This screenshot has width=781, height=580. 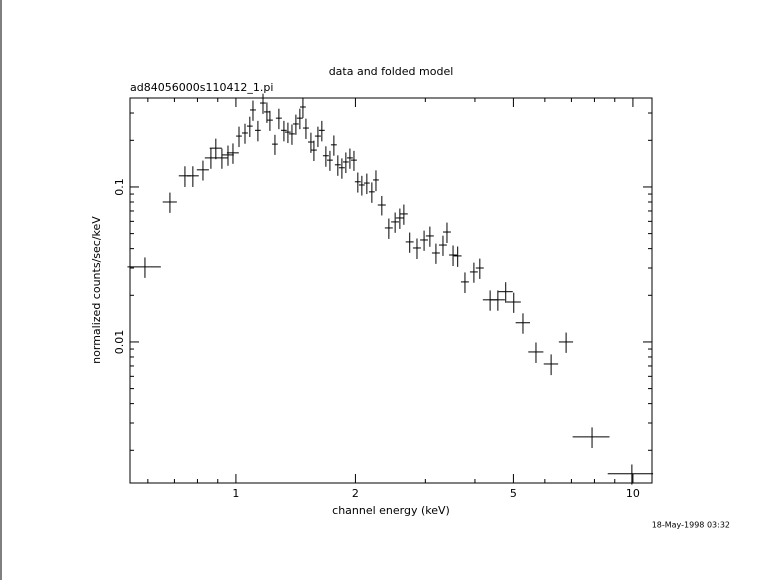 I want to click on x-tick-label: 2, so click(x=355, y=493).